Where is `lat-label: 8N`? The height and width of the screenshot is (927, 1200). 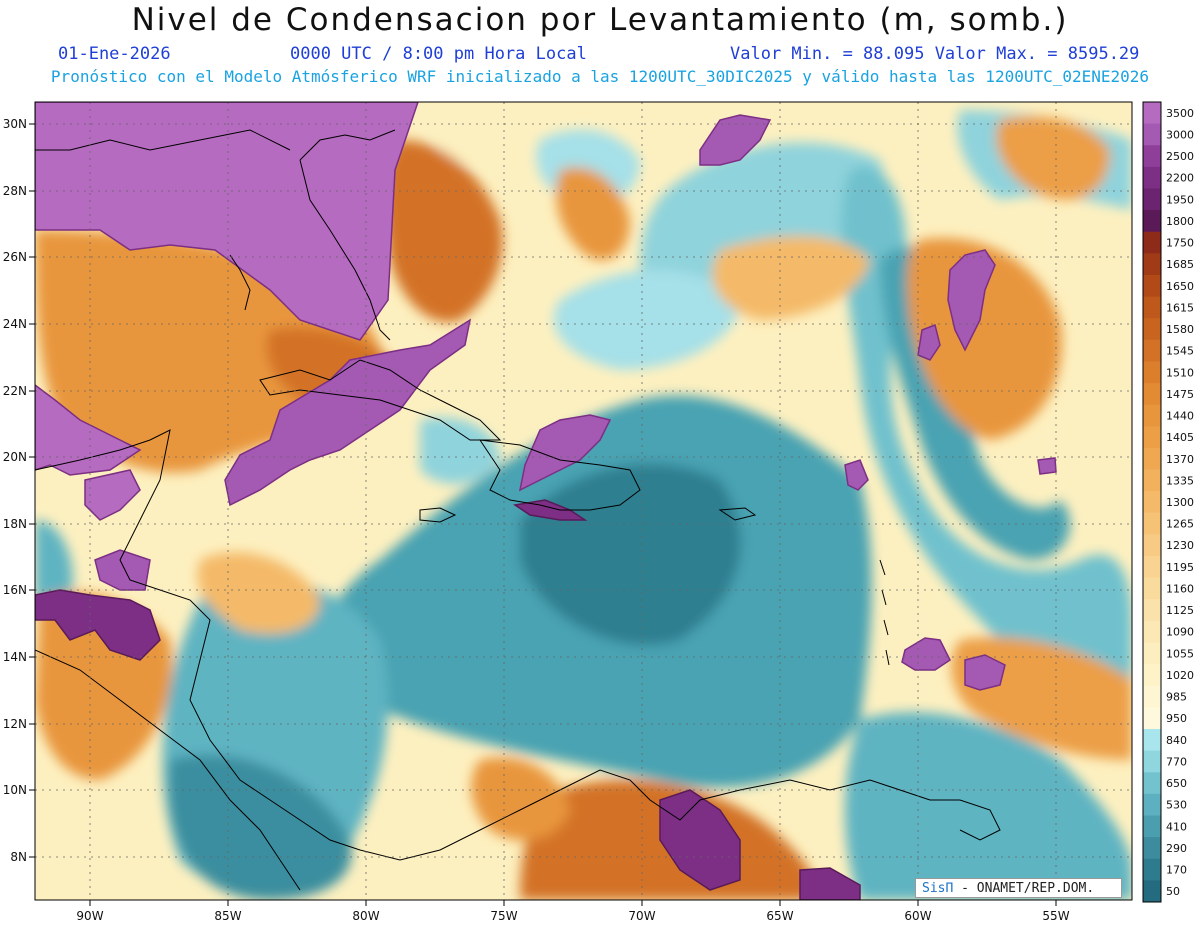 lat-label: 8N is located at coordinates (18, 857).